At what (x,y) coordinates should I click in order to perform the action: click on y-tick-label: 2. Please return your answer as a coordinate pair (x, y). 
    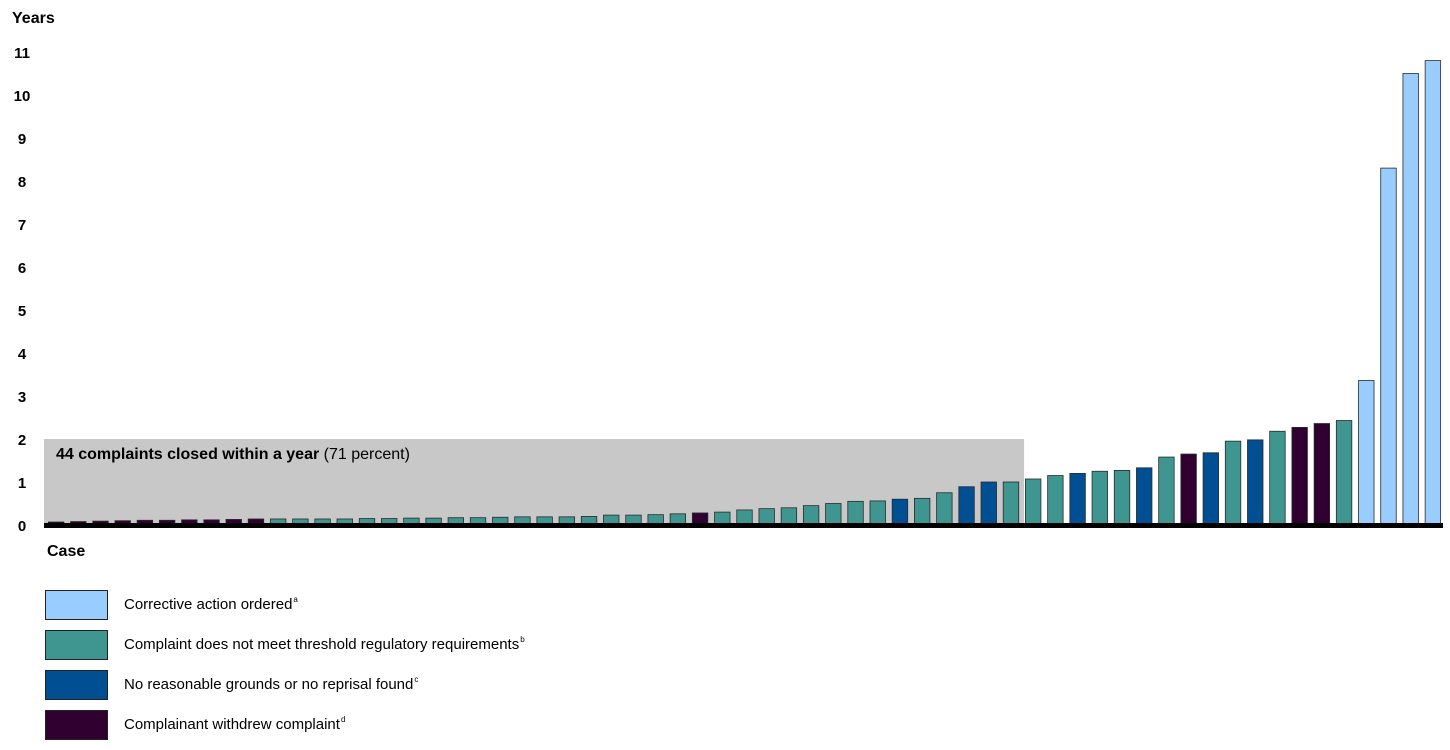
    Looking at the image, I should click on (22, 440).